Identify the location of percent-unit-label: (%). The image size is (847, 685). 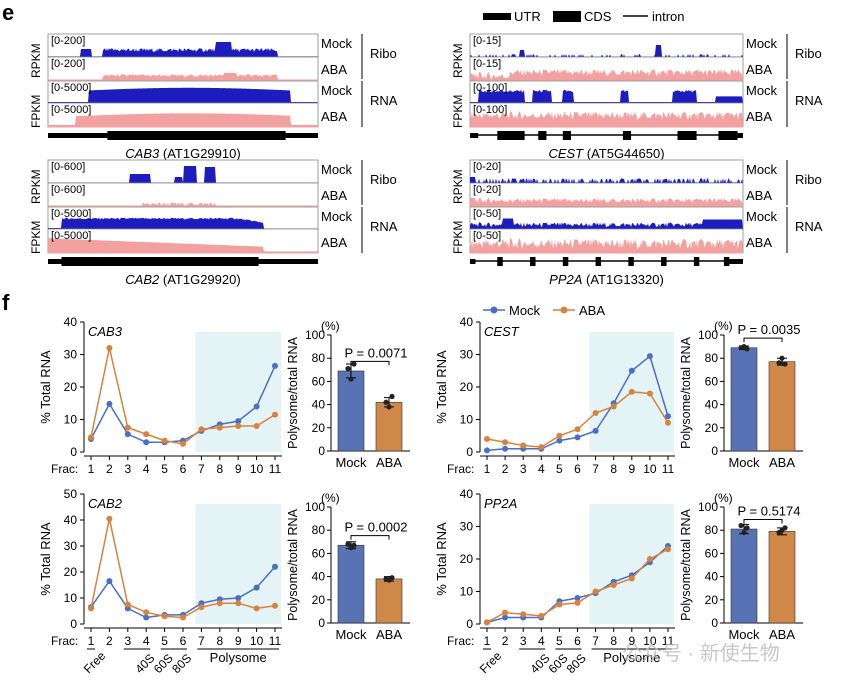
(330, 498).